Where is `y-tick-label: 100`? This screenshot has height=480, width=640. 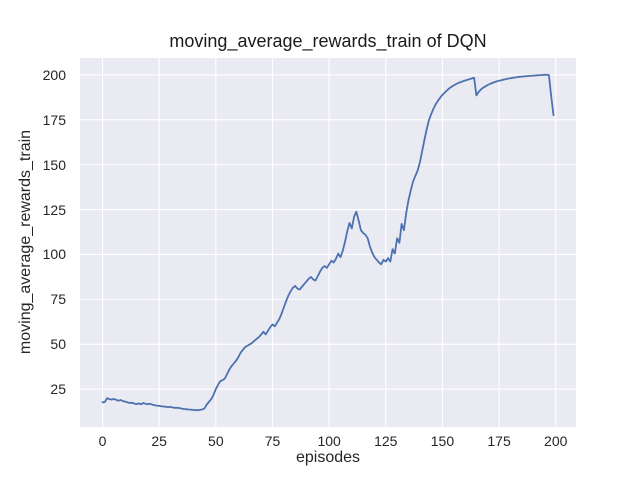
y-tick-label: 100 is located at coordinates (54, 254).